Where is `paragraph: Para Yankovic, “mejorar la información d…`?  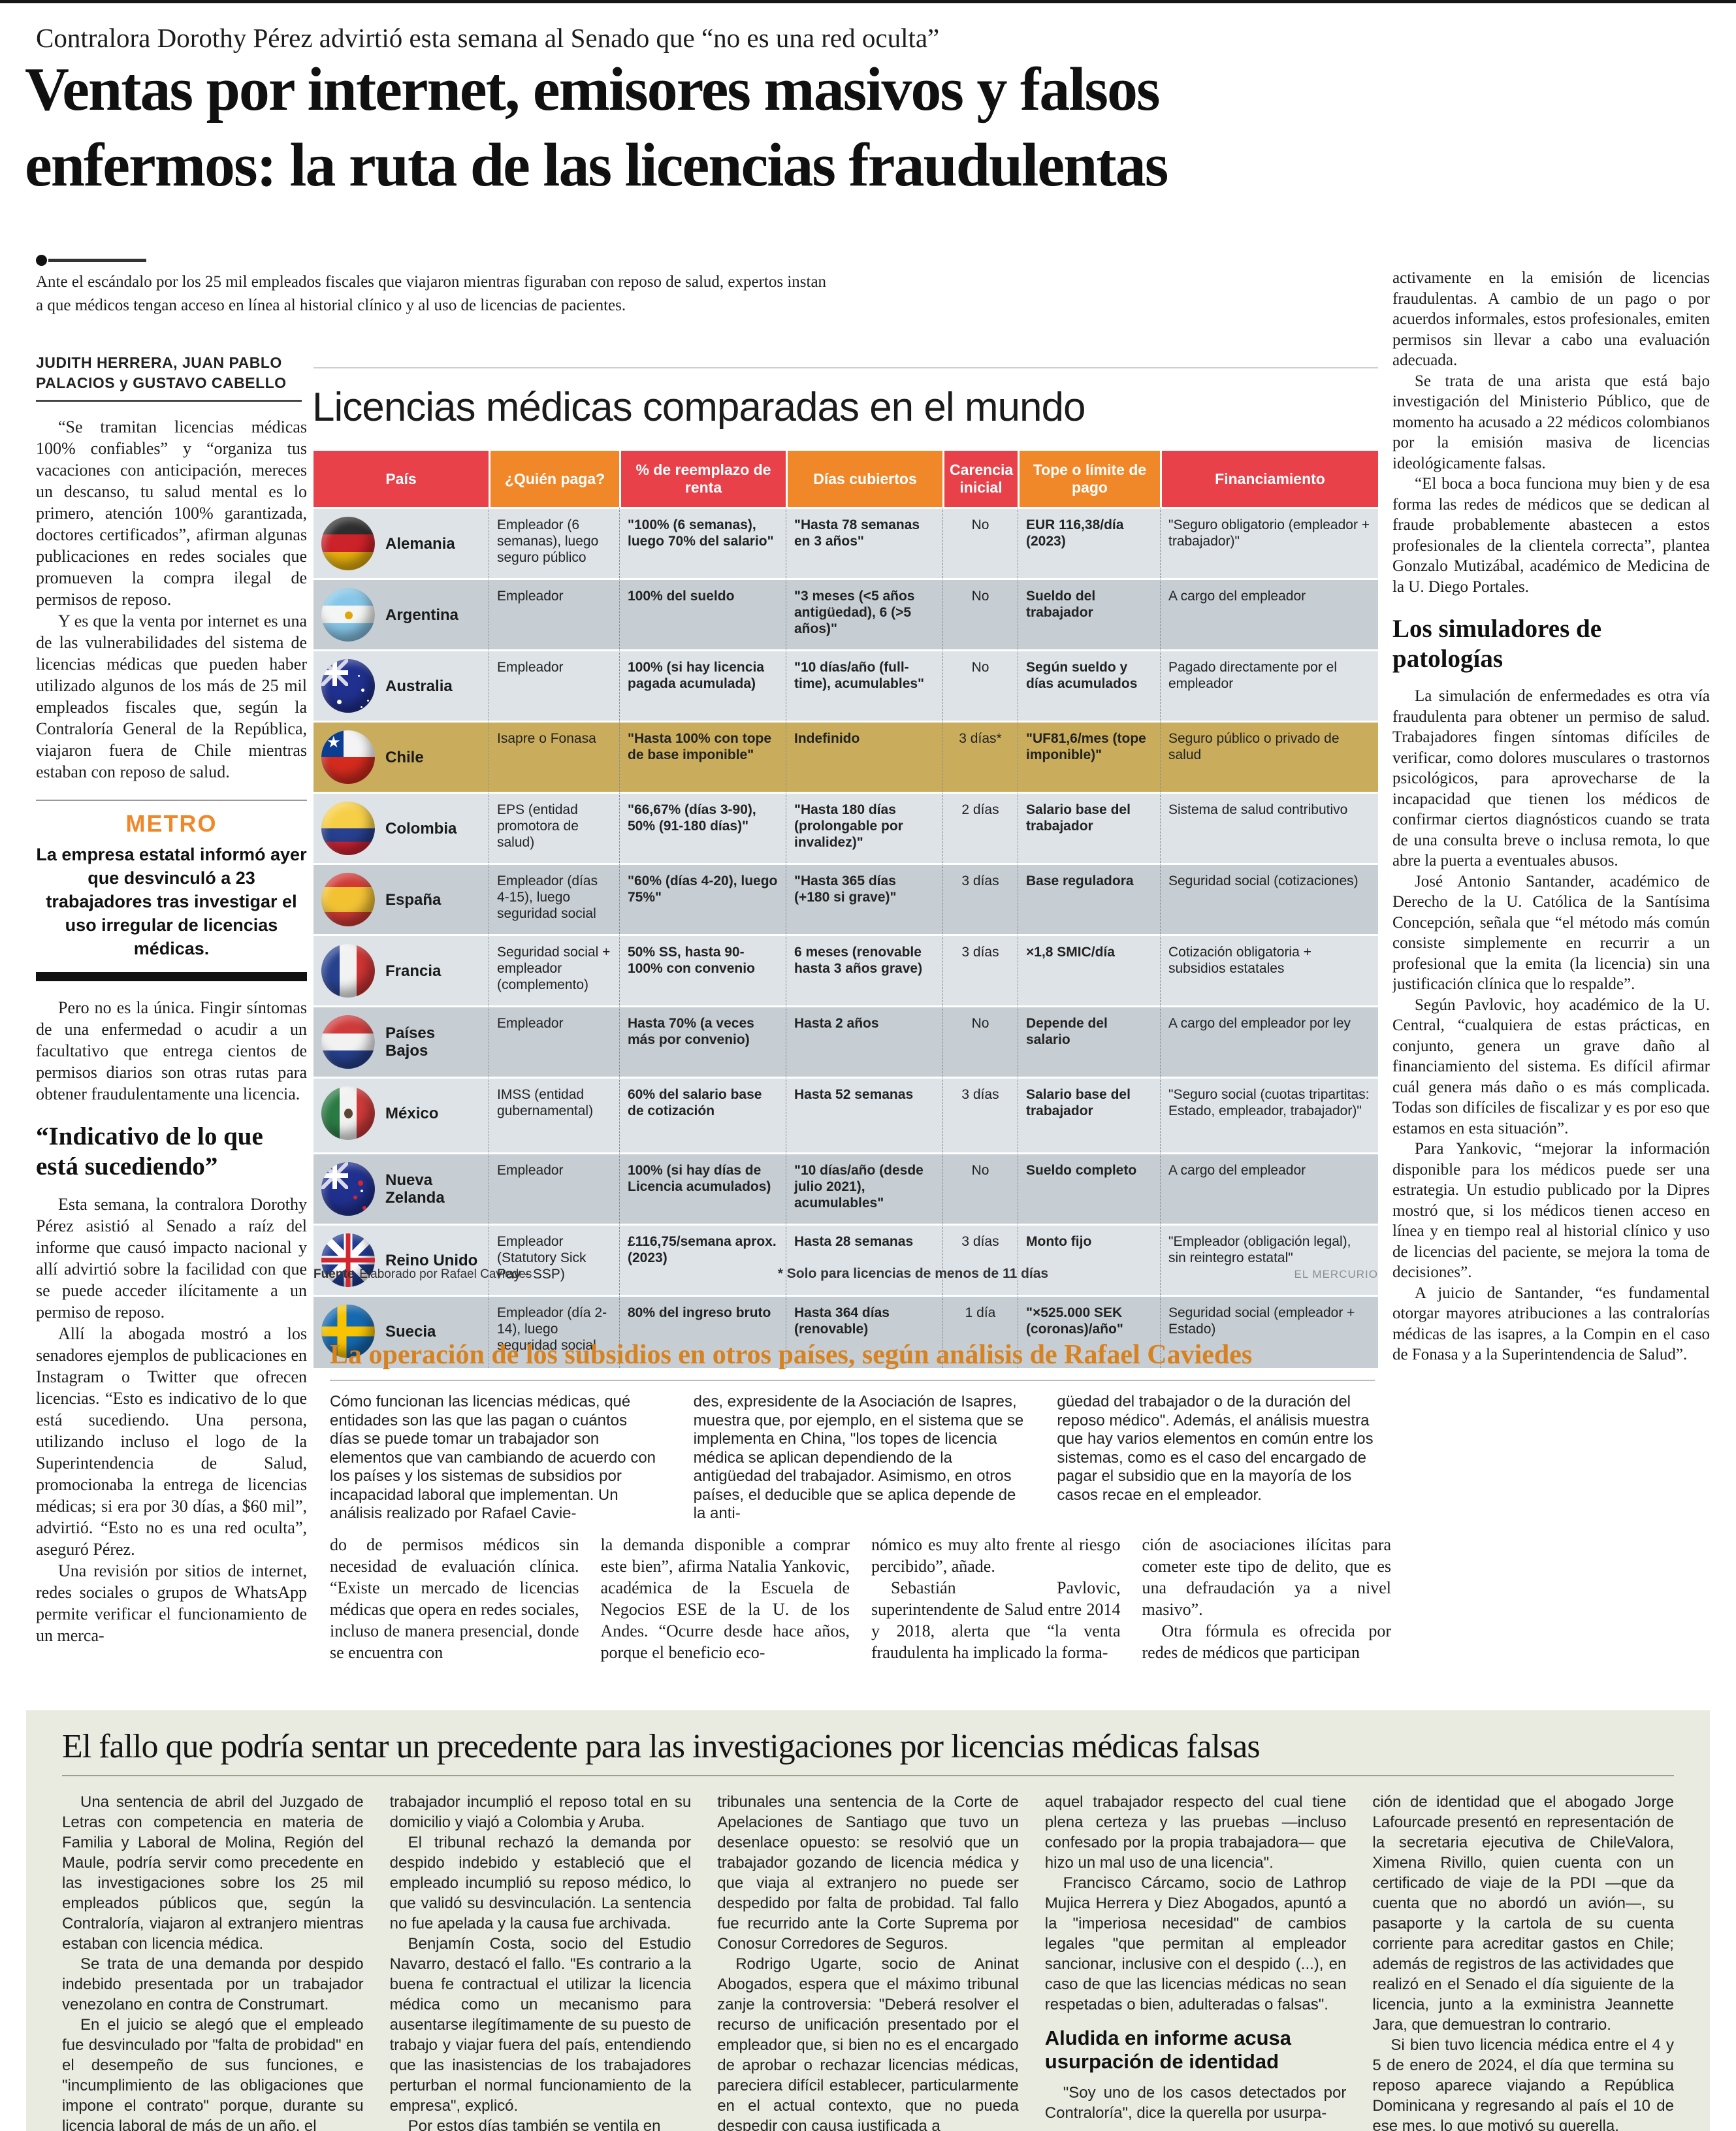
paragraph: Para Yankovic, “mejorar la información d… is located at coordinates (1551, 1211).